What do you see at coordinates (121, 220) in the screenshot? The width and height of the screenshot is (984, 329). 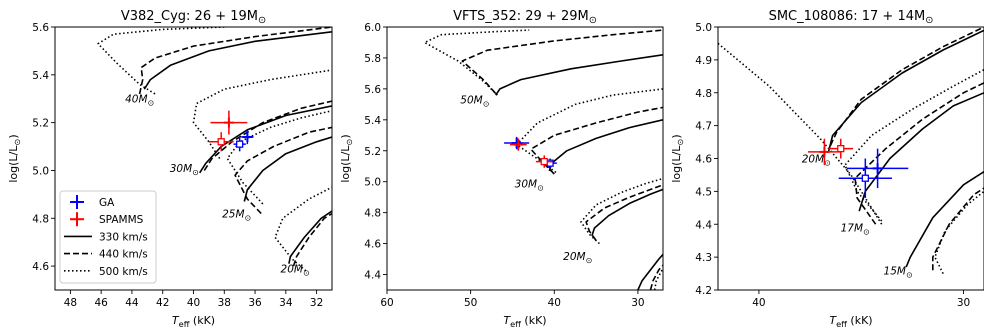 I see `legend-label: SPAMMS` at bounding box center [121, 220].